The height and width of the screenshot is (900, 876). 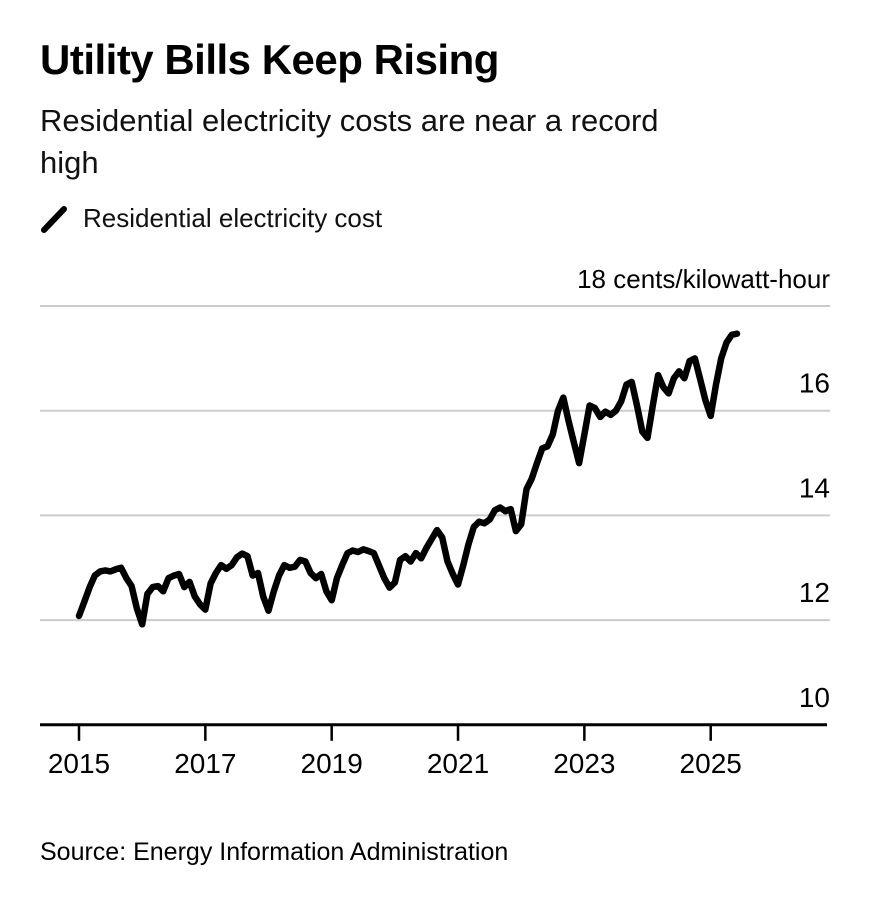 What do you see at coordinates (814, 383) in the screenshot?
I see `y-tick-label: 16` at bounding box center [814, 383].